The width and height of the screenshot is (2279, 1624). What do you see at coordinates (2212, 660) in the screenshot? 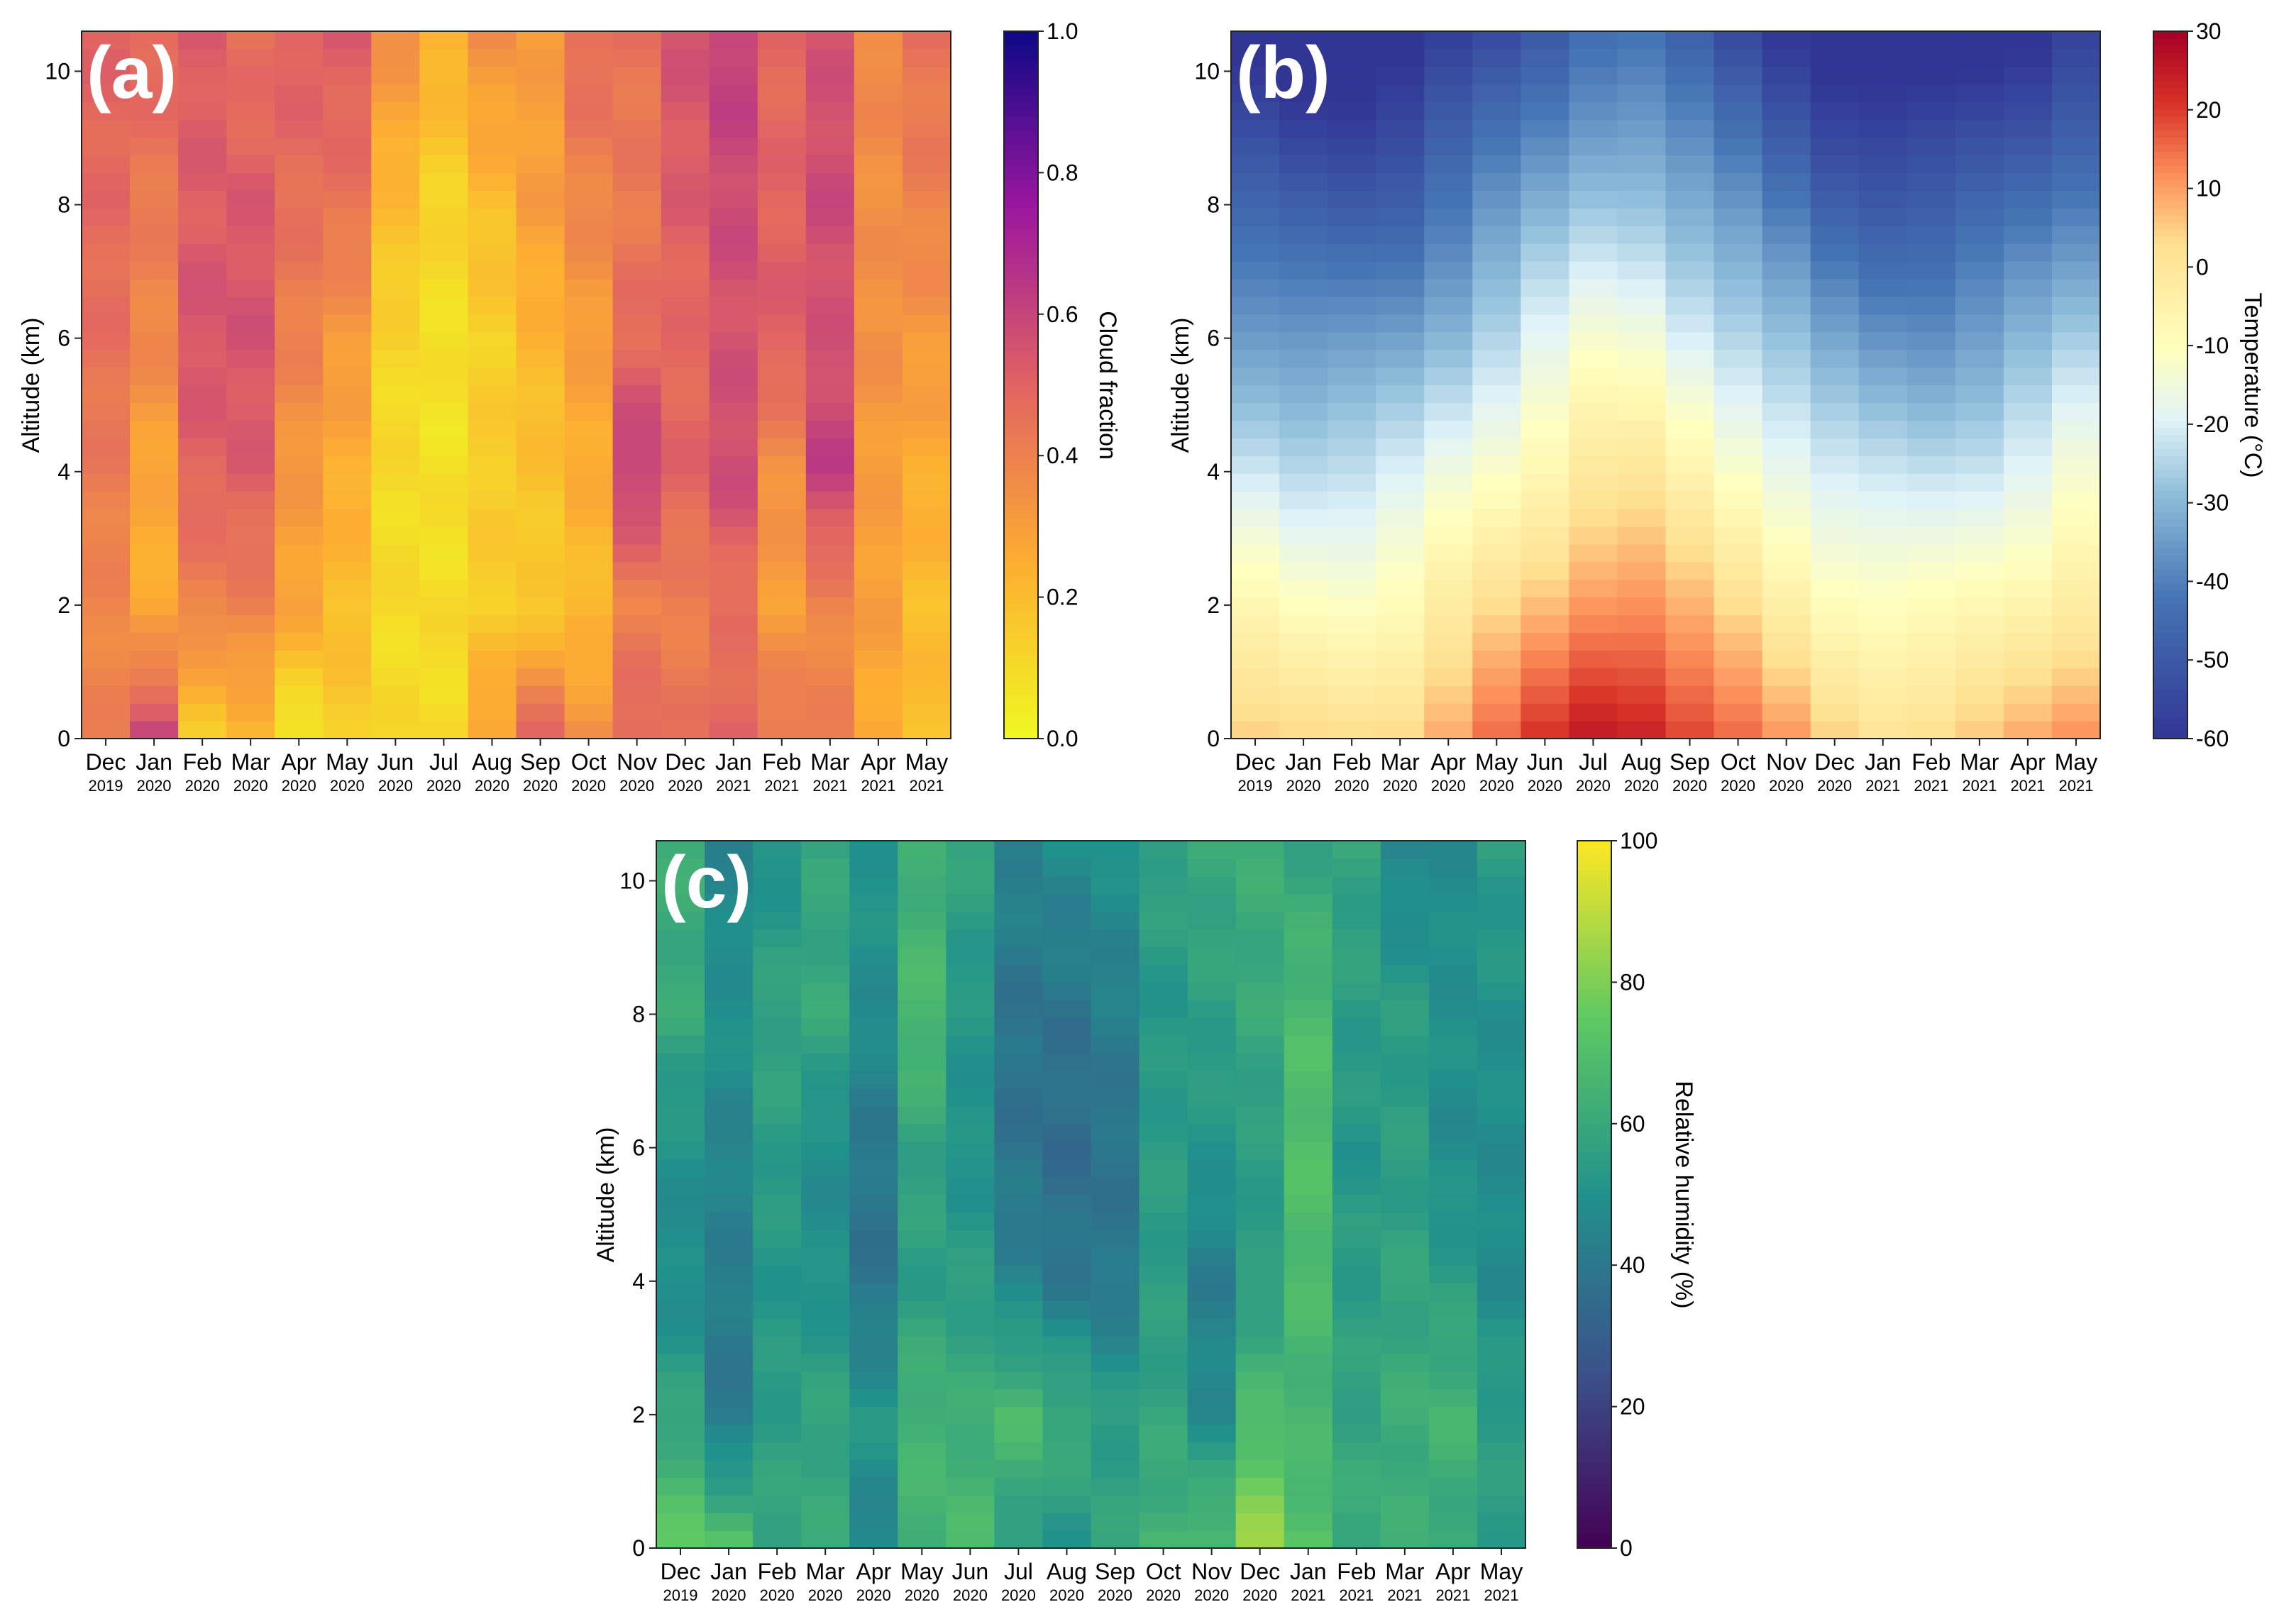
I see `colorbar-tick-label: -50` at bounding box center [2212, 660].